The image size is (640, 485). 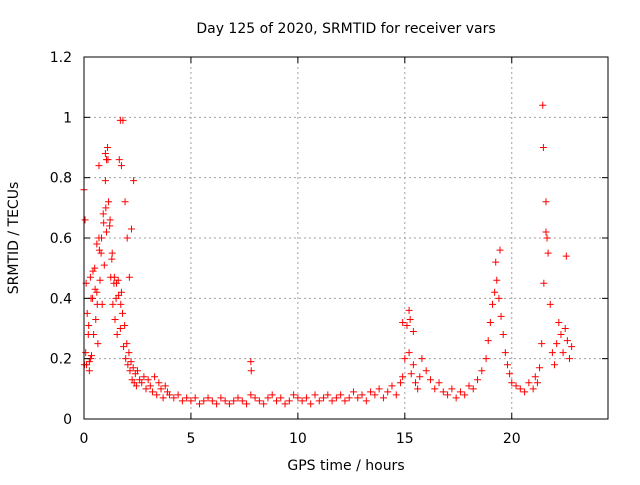 What do you see at coordinates (67, 118) in the screenshot?
I see `y-tick-label: 1` at bounding box center [67, 118].